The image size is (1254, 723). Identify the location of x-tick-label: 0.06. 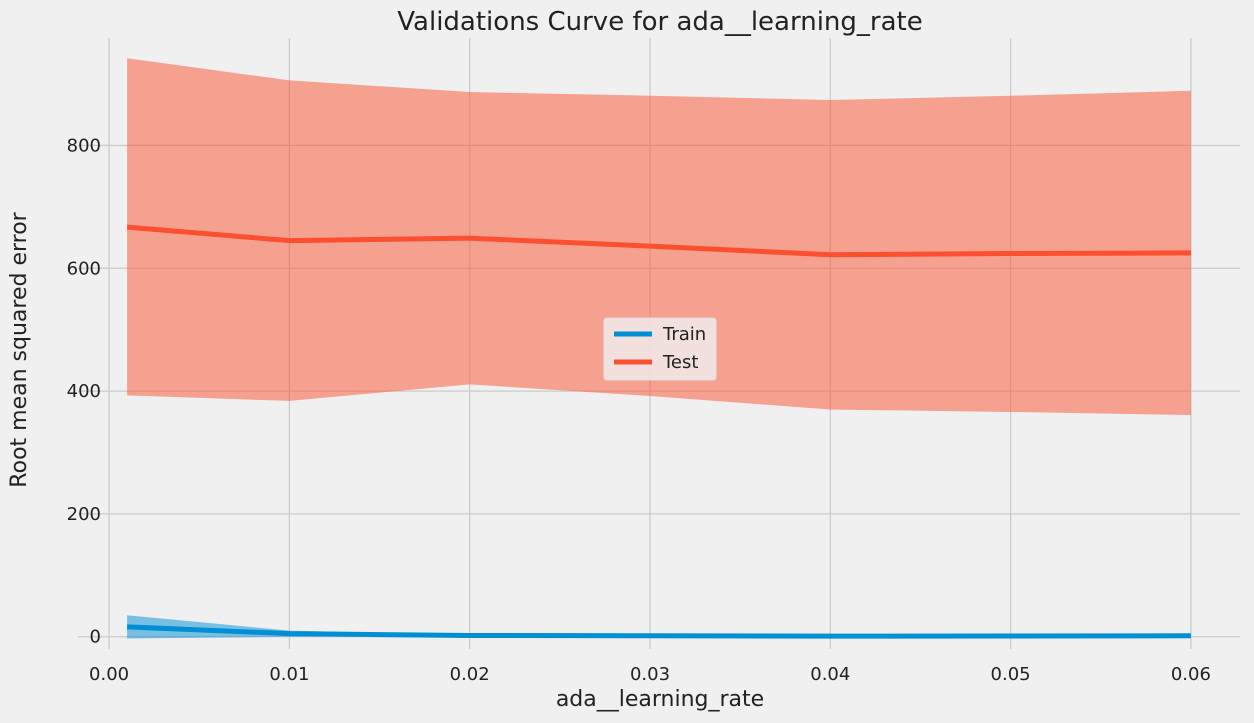
(1191, 674).